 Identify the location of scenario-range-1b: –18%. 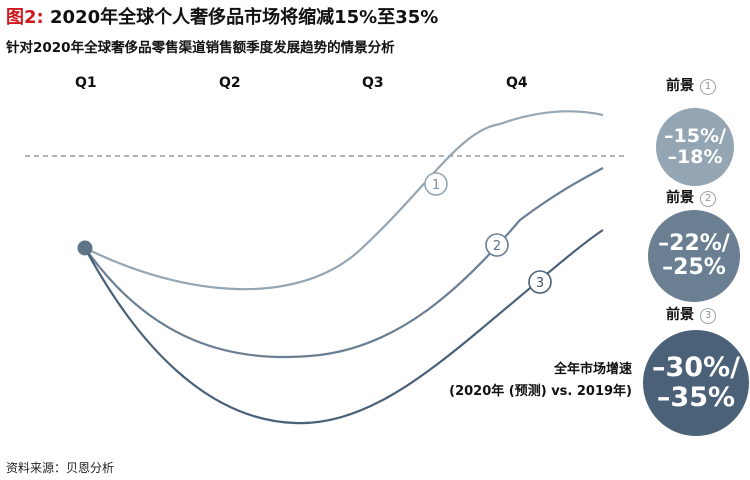
(695, 157).